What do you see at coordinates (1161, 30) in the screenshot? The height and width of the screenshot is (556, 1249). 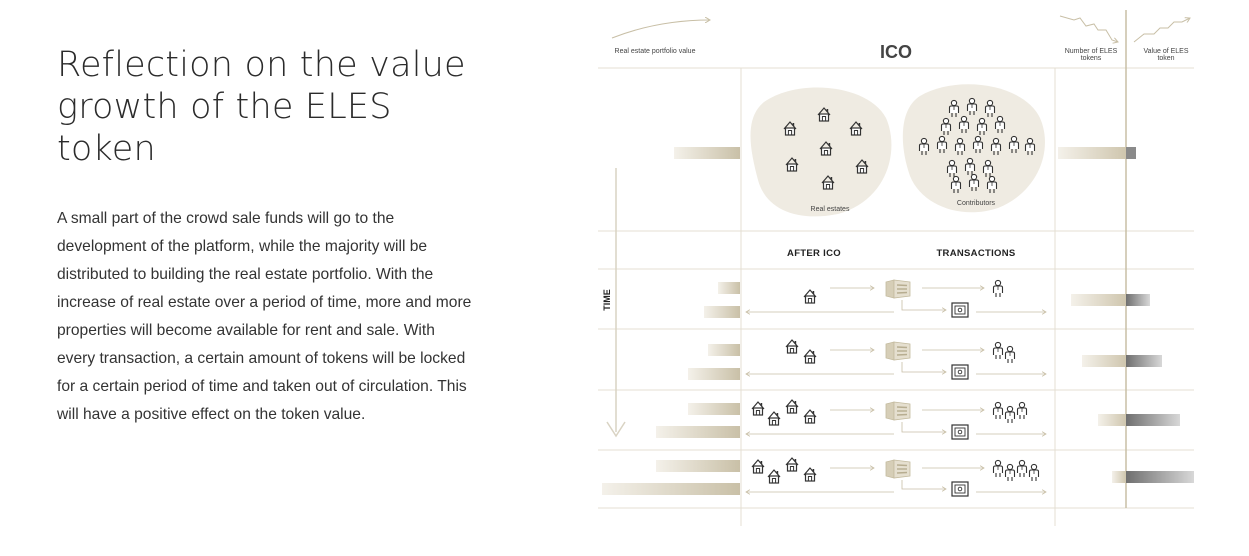 I see `value-trend-arrow` at bounding box center [1161, 30].